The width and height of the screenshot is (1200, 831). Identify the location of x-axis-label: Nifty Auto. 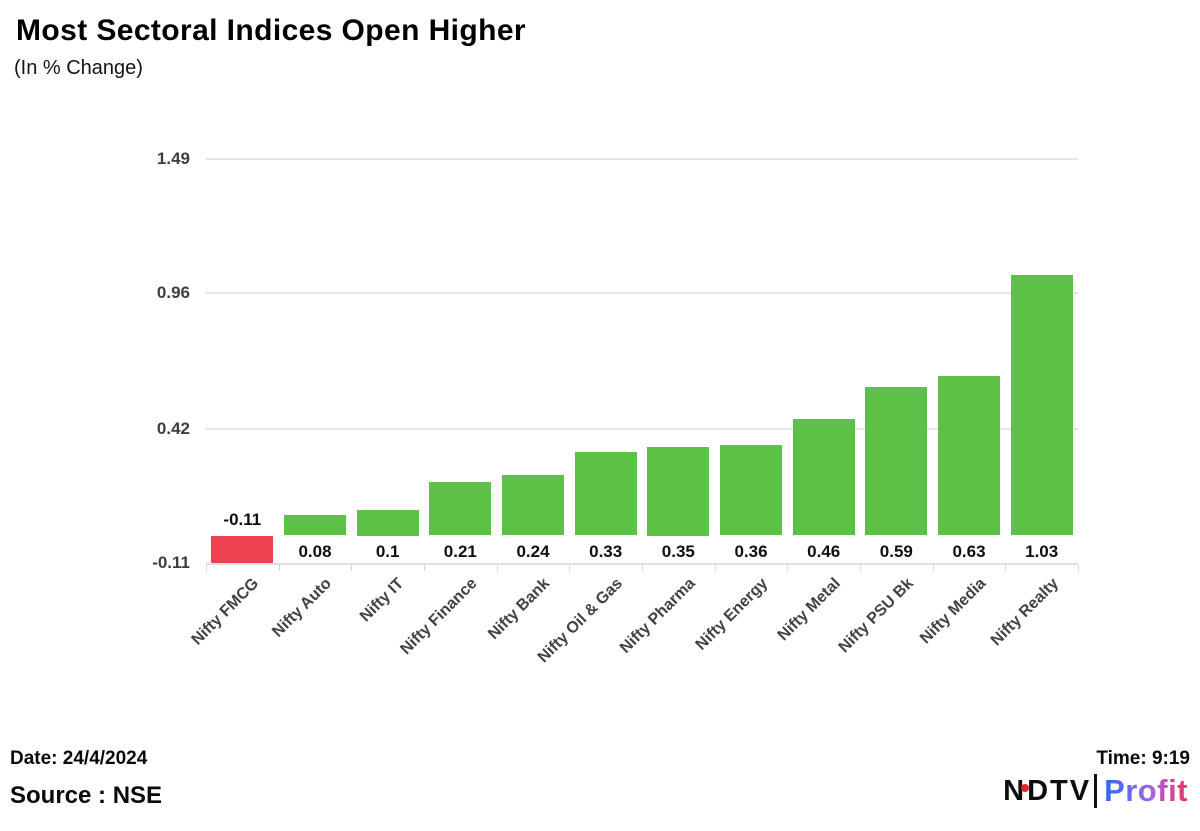
(302, 608).